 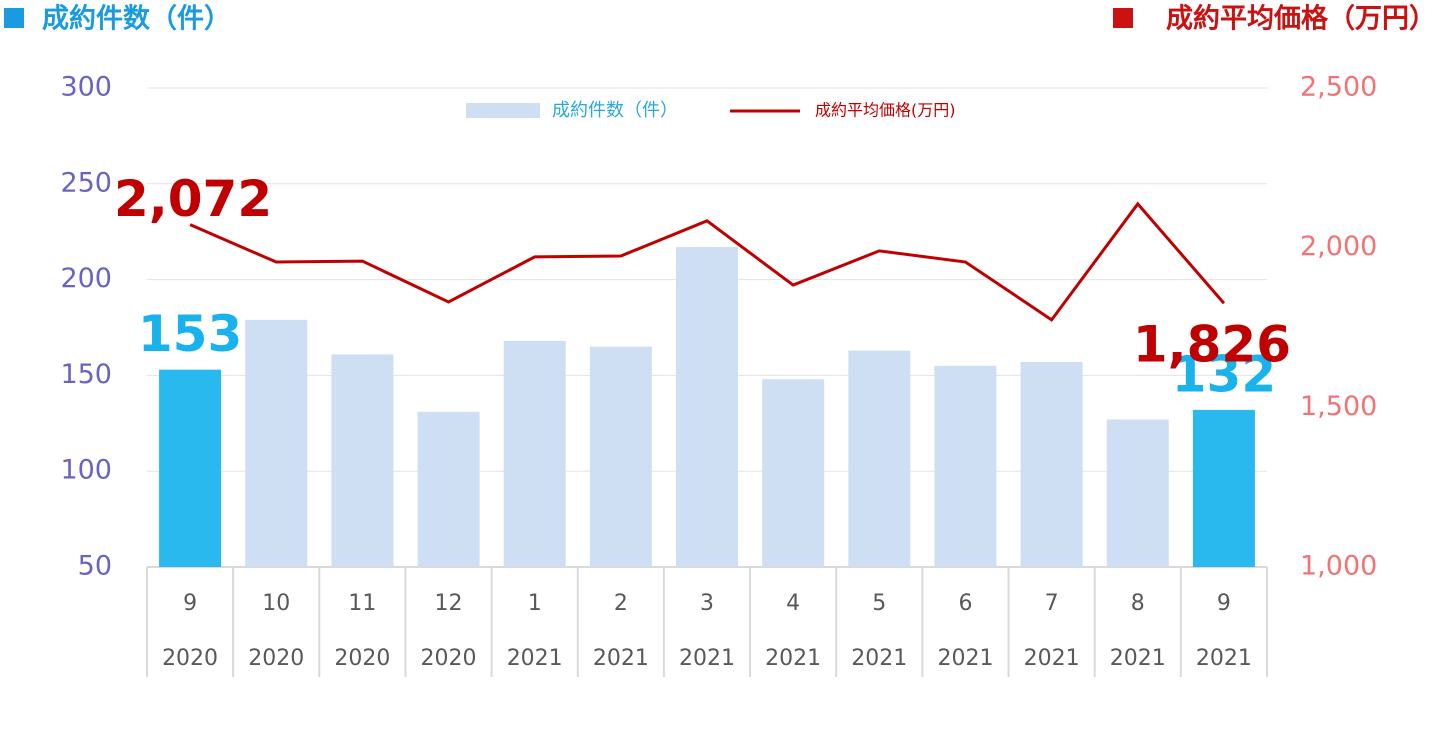 I want to click on y2-tick-label: 2,000, so click(x=1338, y=246).